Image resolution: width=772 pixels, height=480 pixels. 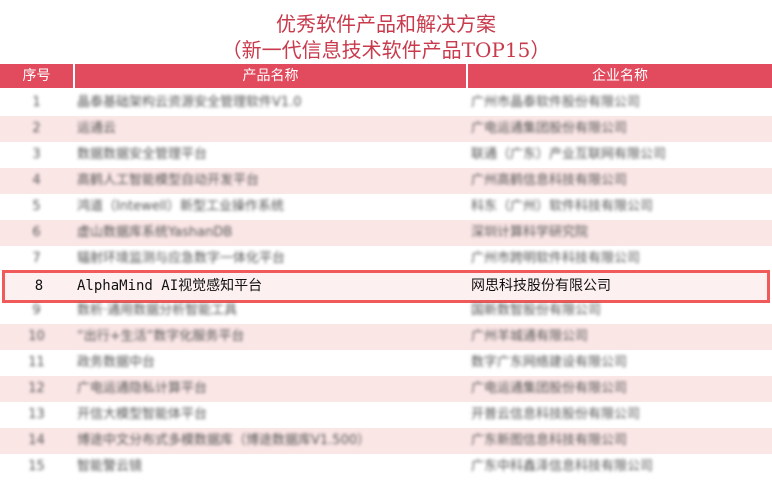 What do you see at coordinates (386, 24) in the screenshot?
I see `page-title: 优秀软件产品和解决方案` at bounding box center [386, 24].